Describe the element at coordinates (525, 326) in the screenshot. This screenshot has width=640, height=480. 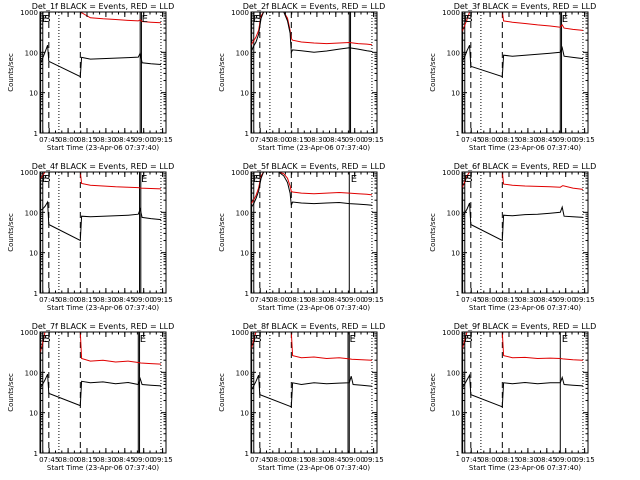
I see `chart-title: Det_9f BLACK = Events, RED = LLD` at that location.